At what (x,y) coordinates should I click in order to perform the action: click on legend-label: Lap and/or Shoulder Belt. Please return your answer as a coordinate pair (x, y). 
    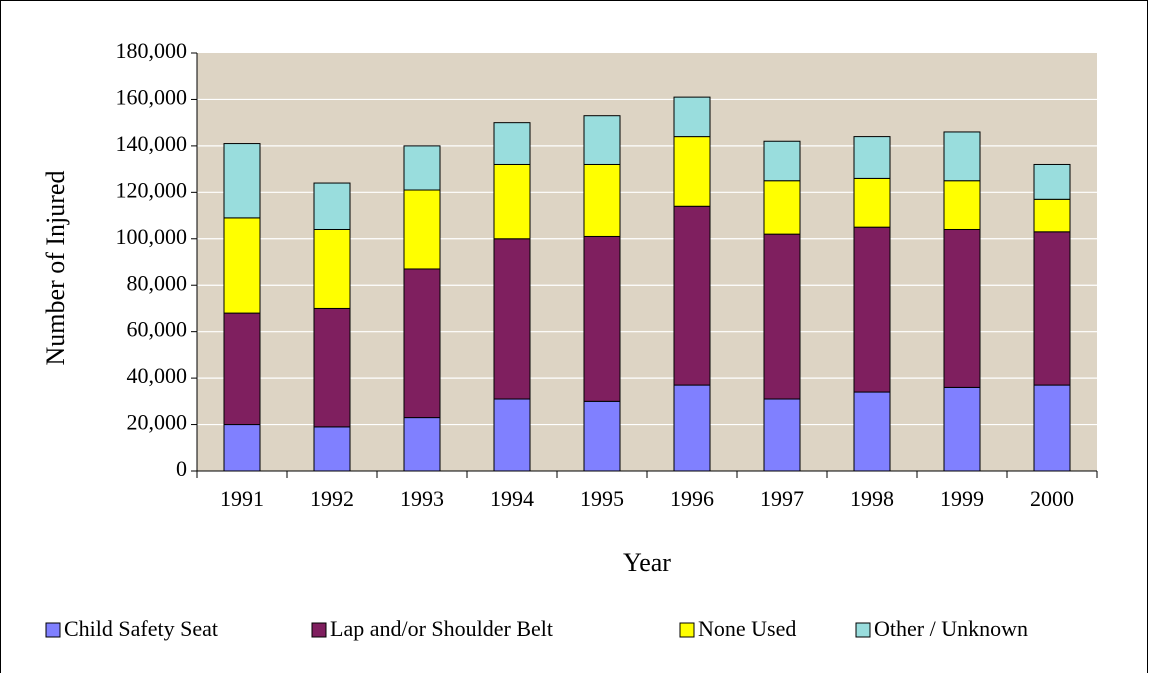
    Looking at the image, I should click on (441, 628).